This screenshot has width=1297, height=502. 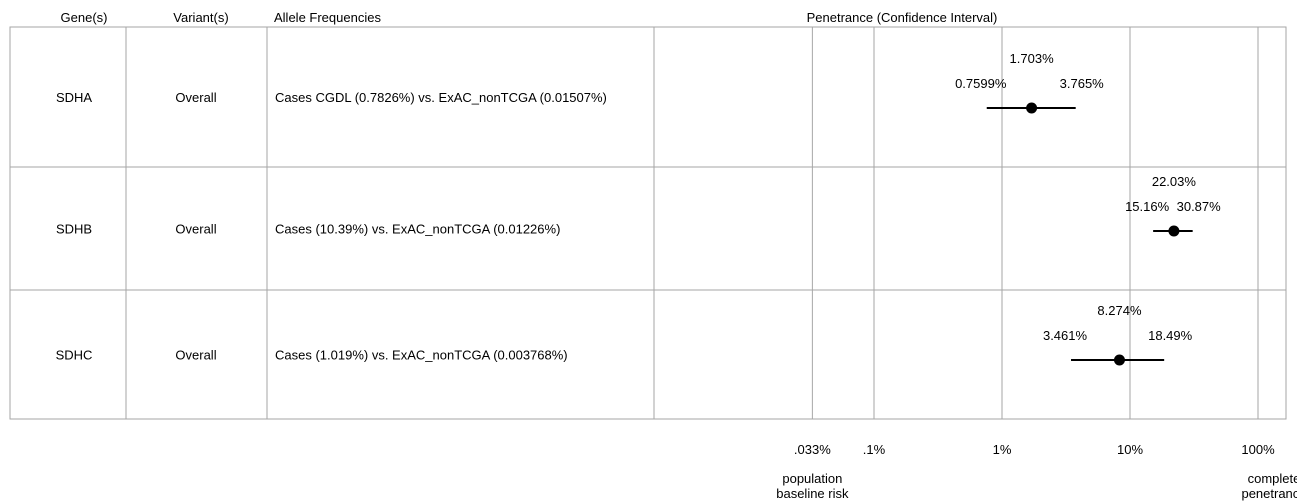 I want to click on header-penetrance: Penetrance (Confidence Interval), so click(x=902, y=17).